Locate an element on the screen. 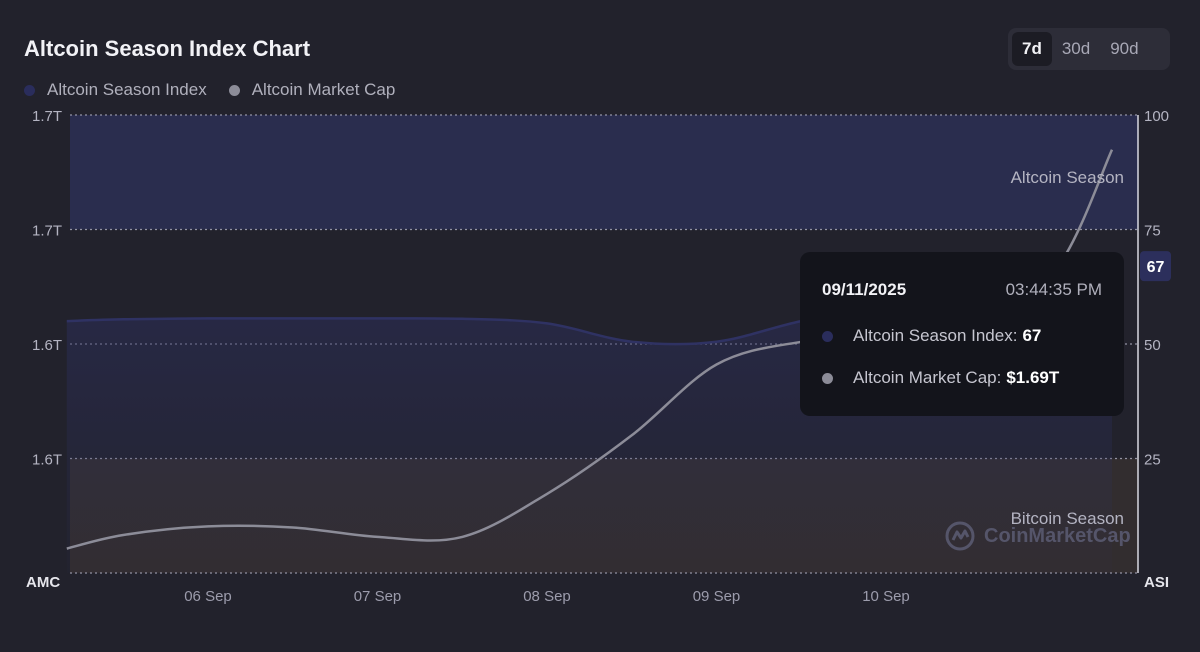 This screenshot has height=652, width=1200. coinmarketcap-watermark: CoinMarketCap is located at coordinates (1037, 536).